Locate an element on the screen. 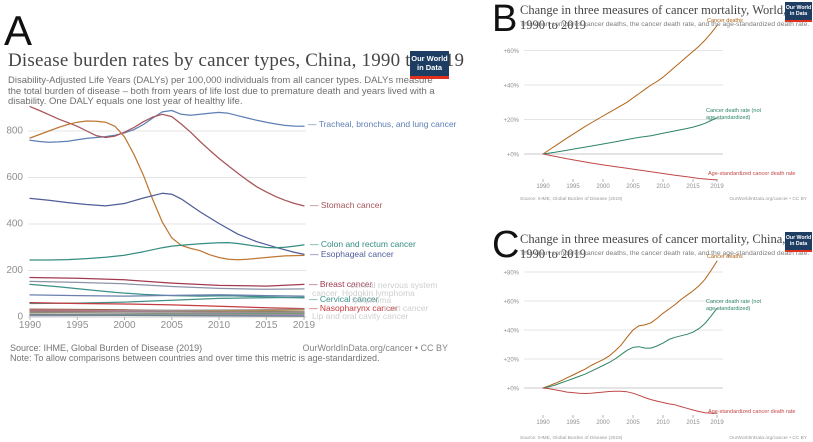  series-label-colon-rectum-cancer: Colon and rectum cancer is located at coordinates (363, 244).